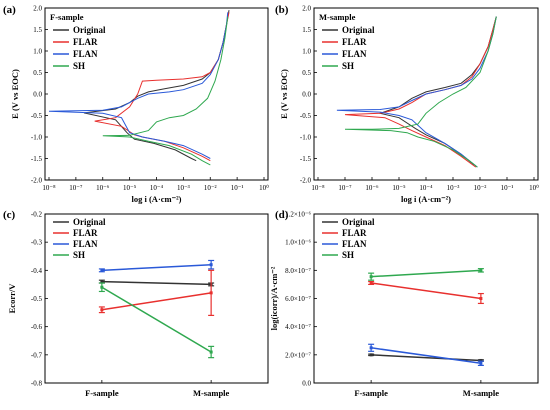 The height and width of the screenshot is (410, 550). Describe the element at coordinates (37, 243) in the screenshot. I see `y-tick-label: -0.3` at that location.